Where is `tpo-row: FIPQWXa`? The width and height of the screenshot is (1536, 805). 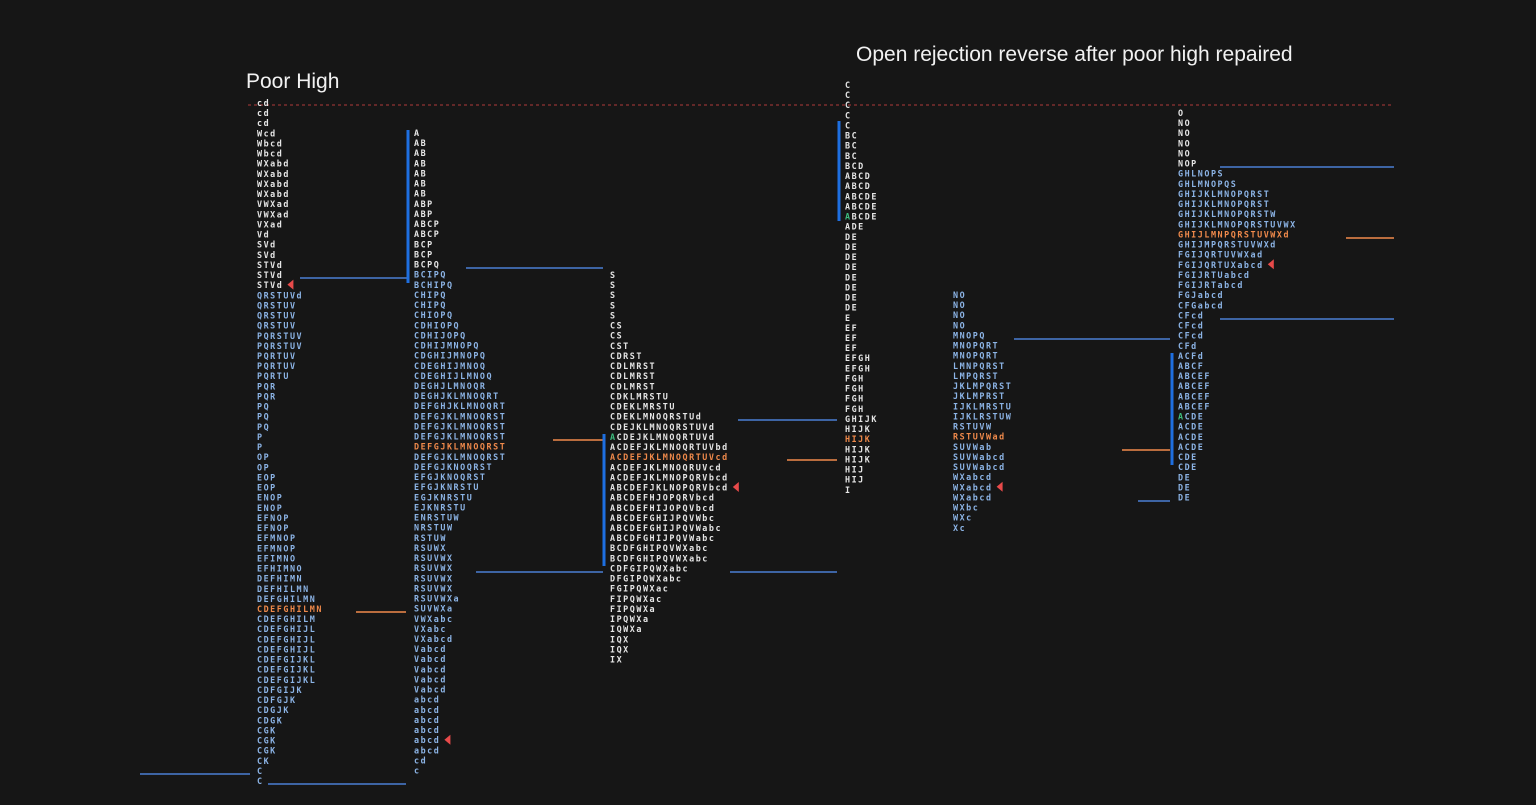 tpo-row: FIPQWXa is located at coordinates (633, 609).